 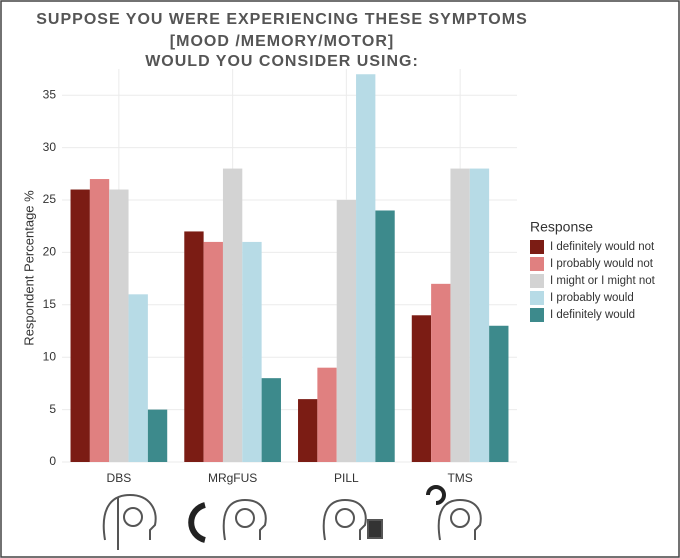 What do you see at coordinates (292, 517) in the screenshot?
I see `icons` at bounding box center [292, 517].